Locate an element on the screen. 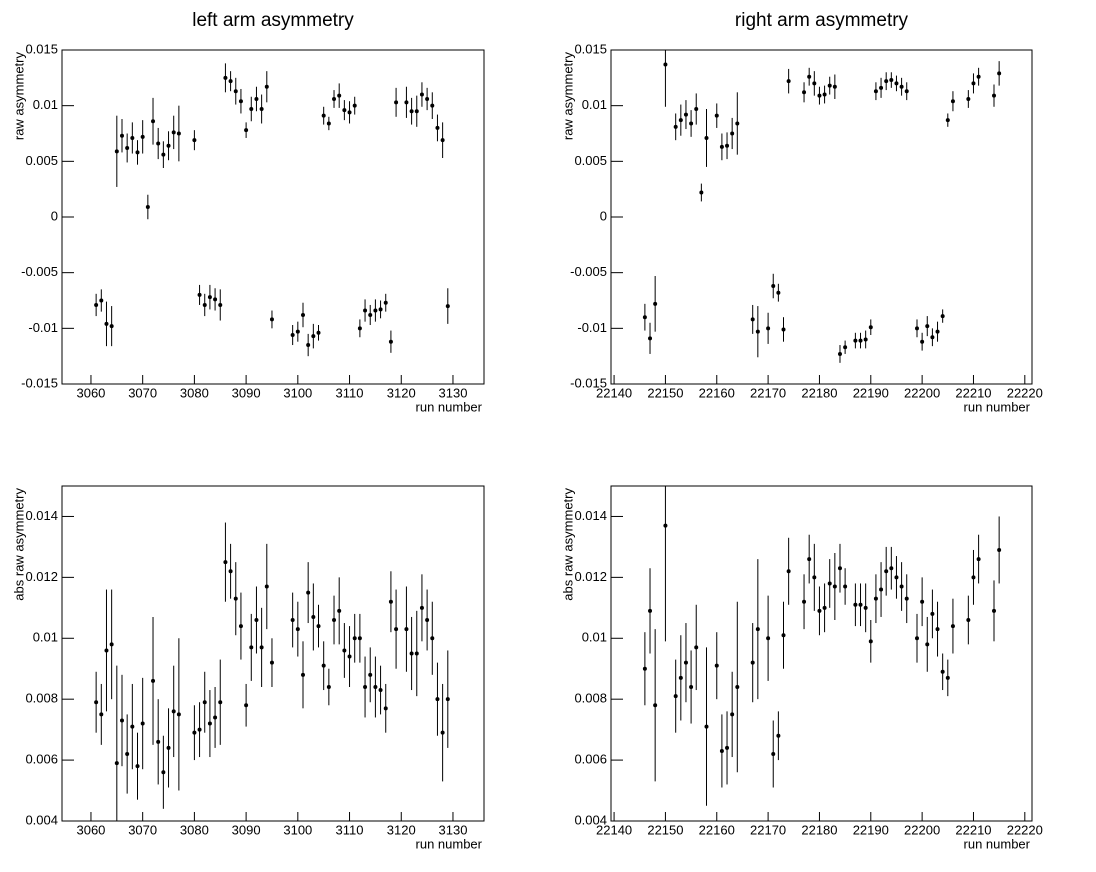 The width and height of the screenshot is (1096, 872). x-tick-label: 22170 is located at coordinates (768, 829).